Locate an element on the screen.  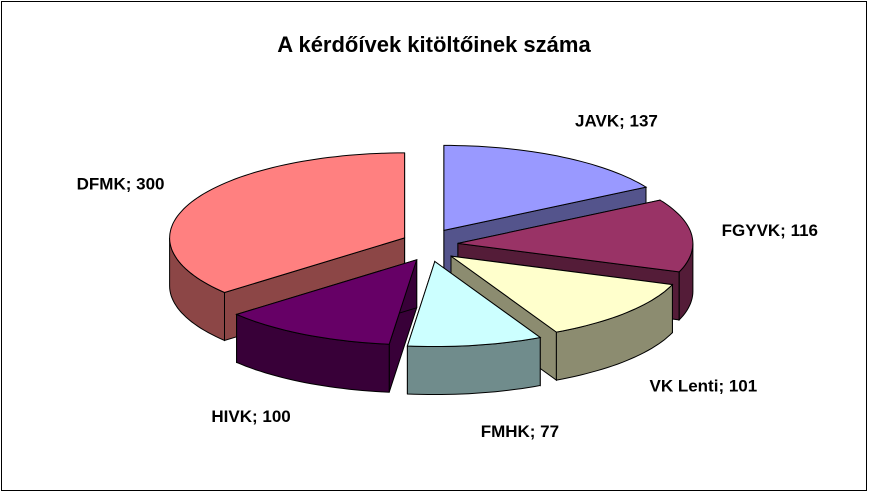
data-label: HIVK; 100 is located at coordinates (250, 416).